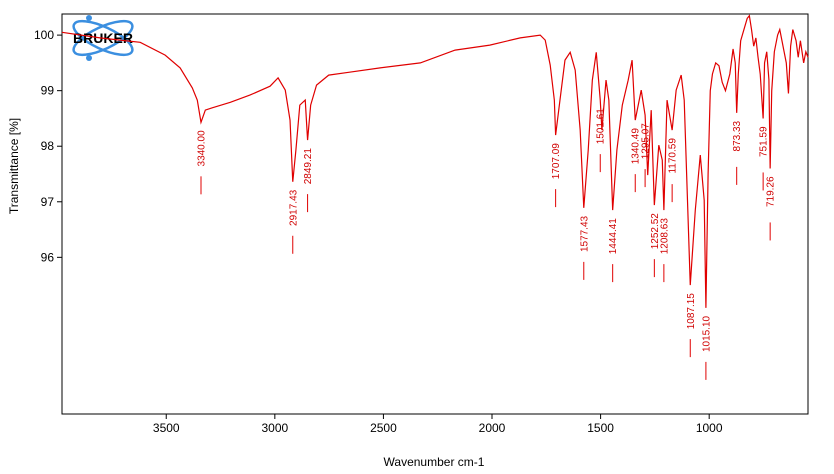  What do you see at coordinates (48, 91) in the screenshot?
I see `y-tick-label: 99` at bounding box center [48, 91].